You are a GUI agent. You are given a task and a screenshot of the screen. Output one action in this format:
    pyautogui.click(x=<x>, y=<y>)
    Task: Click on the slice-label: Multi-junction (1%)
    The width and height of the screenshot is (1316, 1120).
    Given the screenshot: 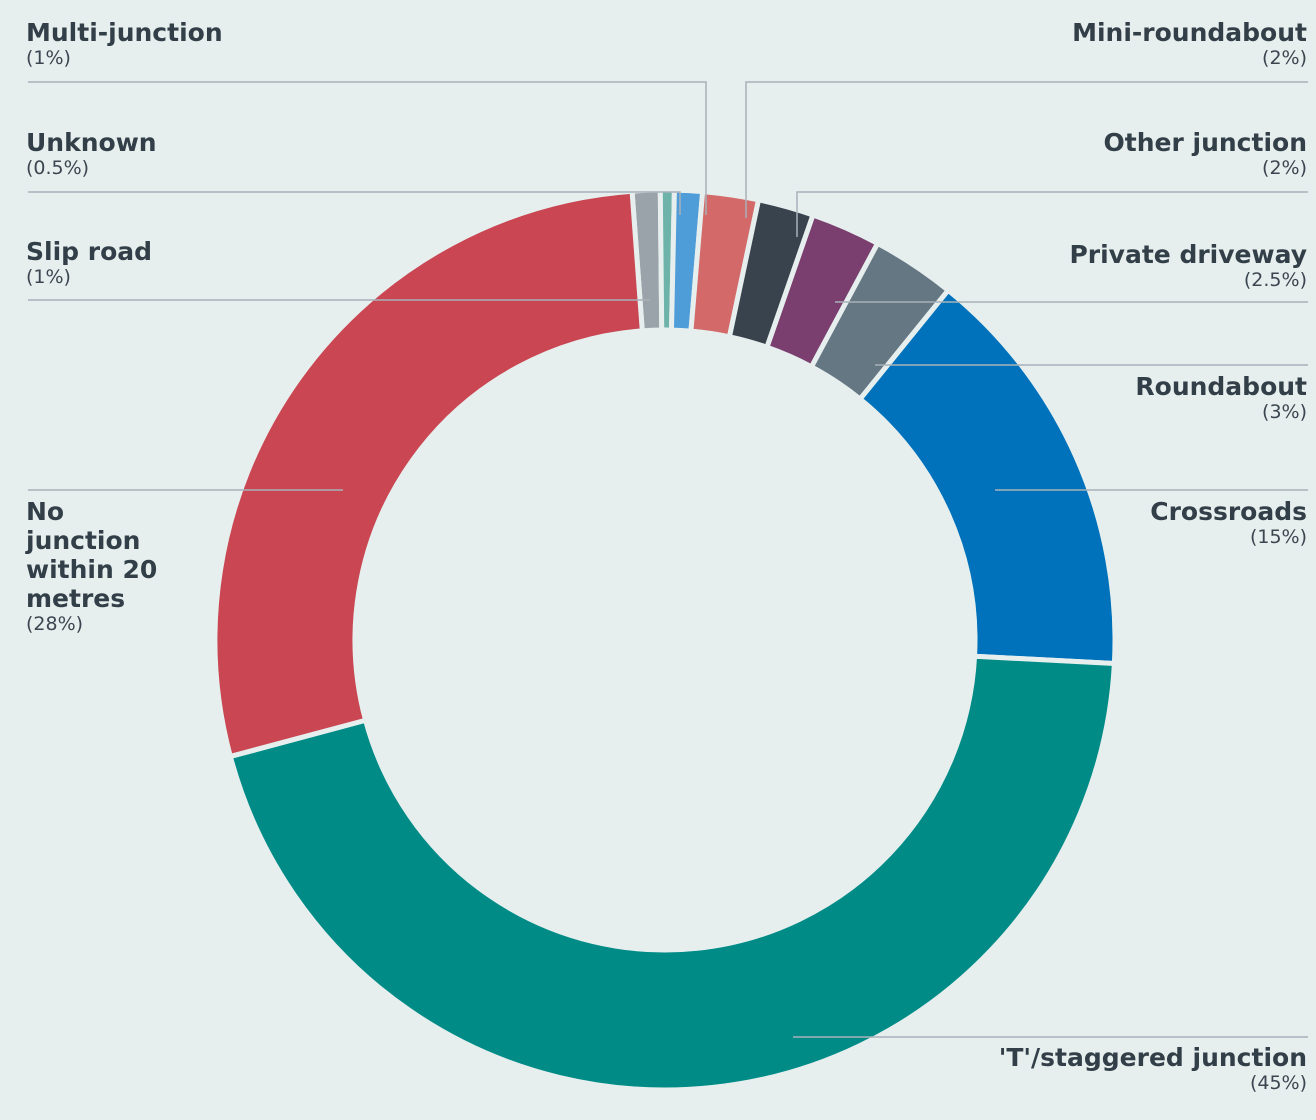 What is the action you would take?
    pyautogui.click(x=226, y=43)
    